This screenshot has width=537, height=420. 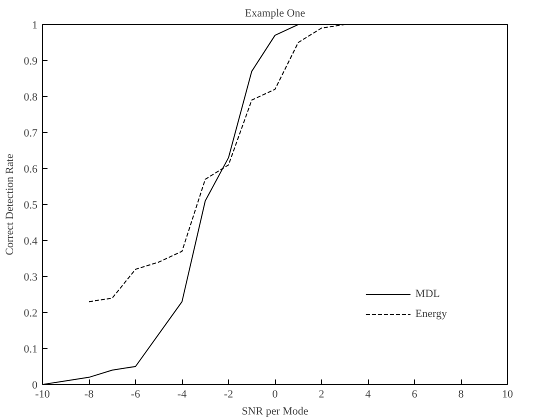 What do you see at coordinates (35, 386) in the screenshot?
I see `y-tick-label: 0` at bounding box center [35, 386].